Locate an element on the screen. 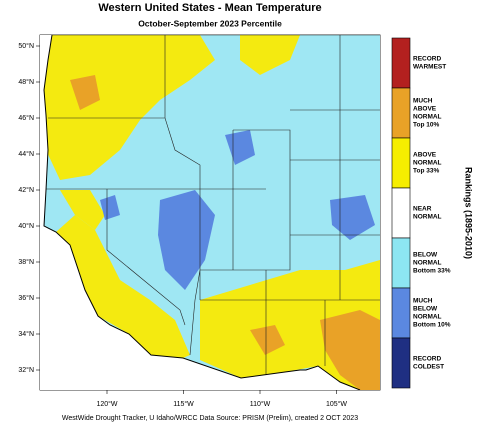 Image resolution: width=480 pixels, height=430 pixels. lon-label: 110°W is located at coordinates (260, 404).